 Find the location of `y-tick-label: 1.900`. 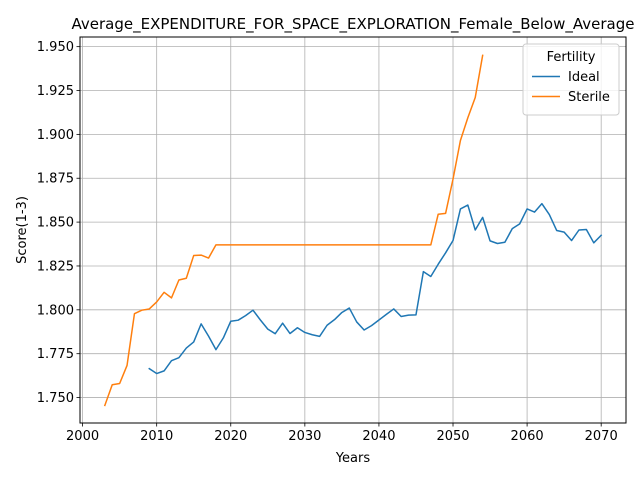

y-tick-label: 1.900 is located at coordinates (55, 135).